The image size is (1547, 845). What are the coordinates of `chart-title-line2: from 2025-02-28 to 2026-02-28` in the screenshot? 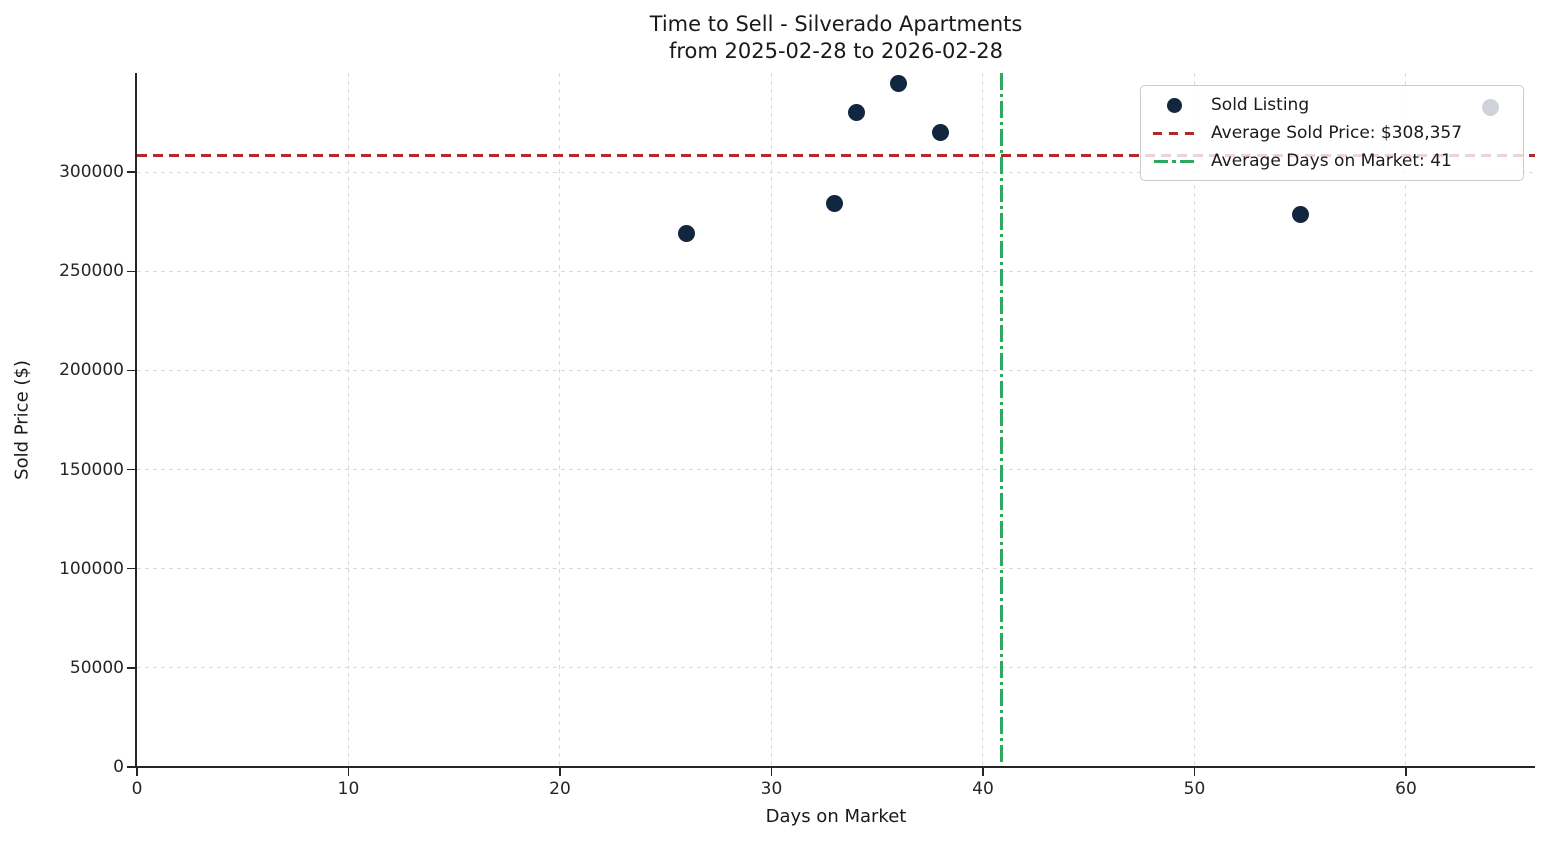 It's located at (836, 51).